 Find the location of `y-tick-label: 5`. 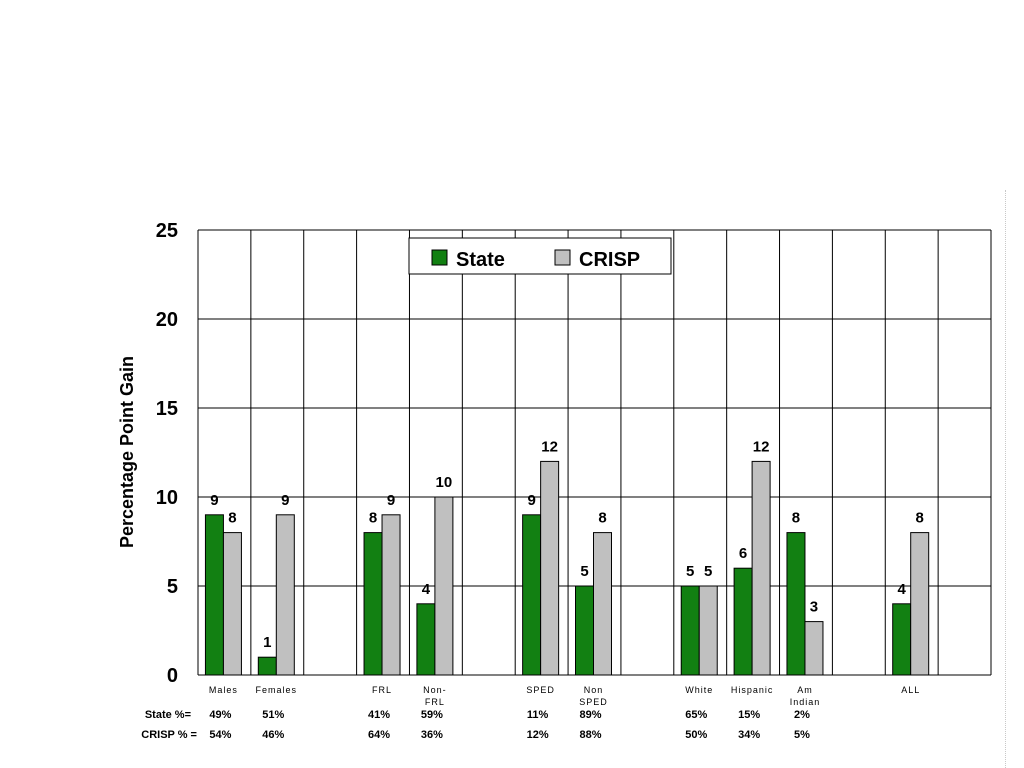

y-tick-label: 5 is located at coordinates (172, 587).